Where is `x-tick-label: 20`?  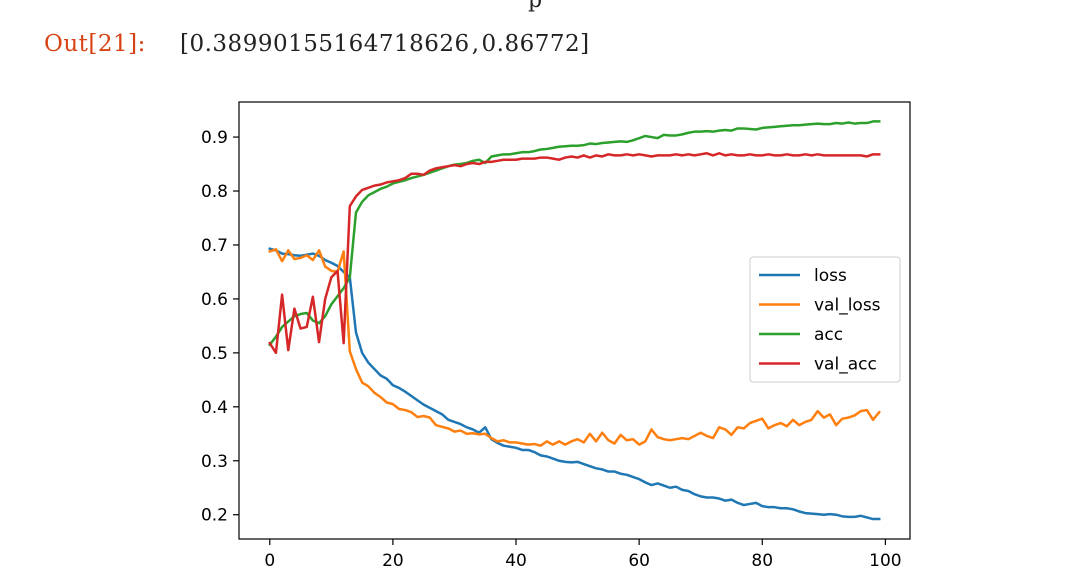
x-tick-label: 20 is located at coordinates (393, 560).